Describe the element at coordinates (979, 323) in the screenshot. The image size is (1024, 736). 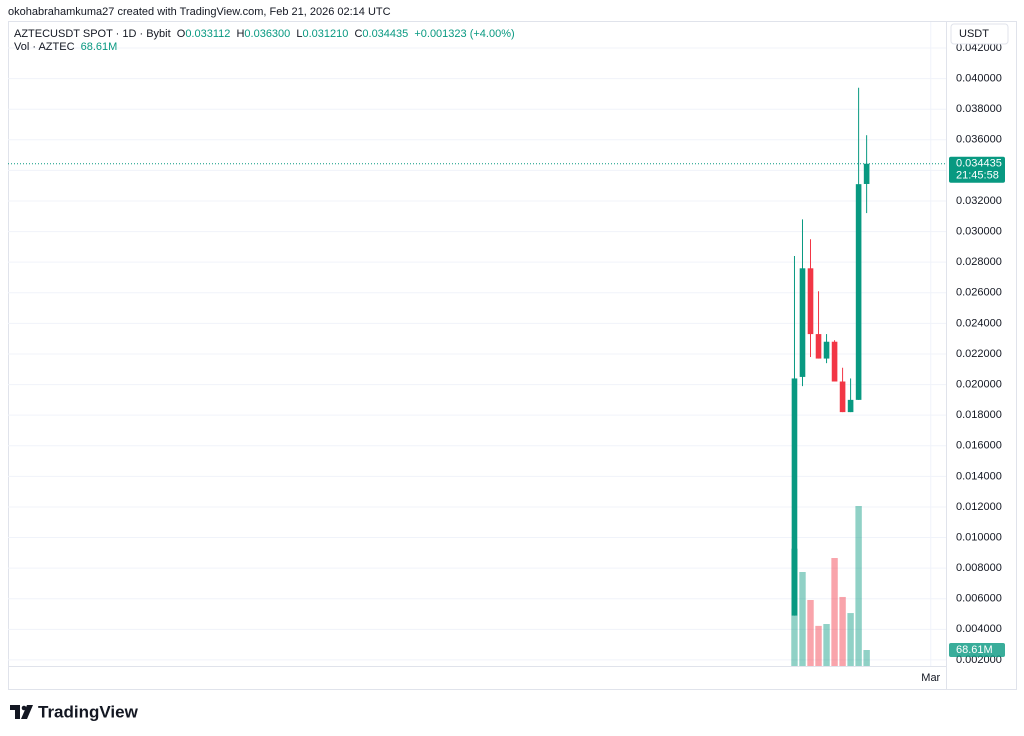
I see `y-tick-label: 0.024000` at that location.